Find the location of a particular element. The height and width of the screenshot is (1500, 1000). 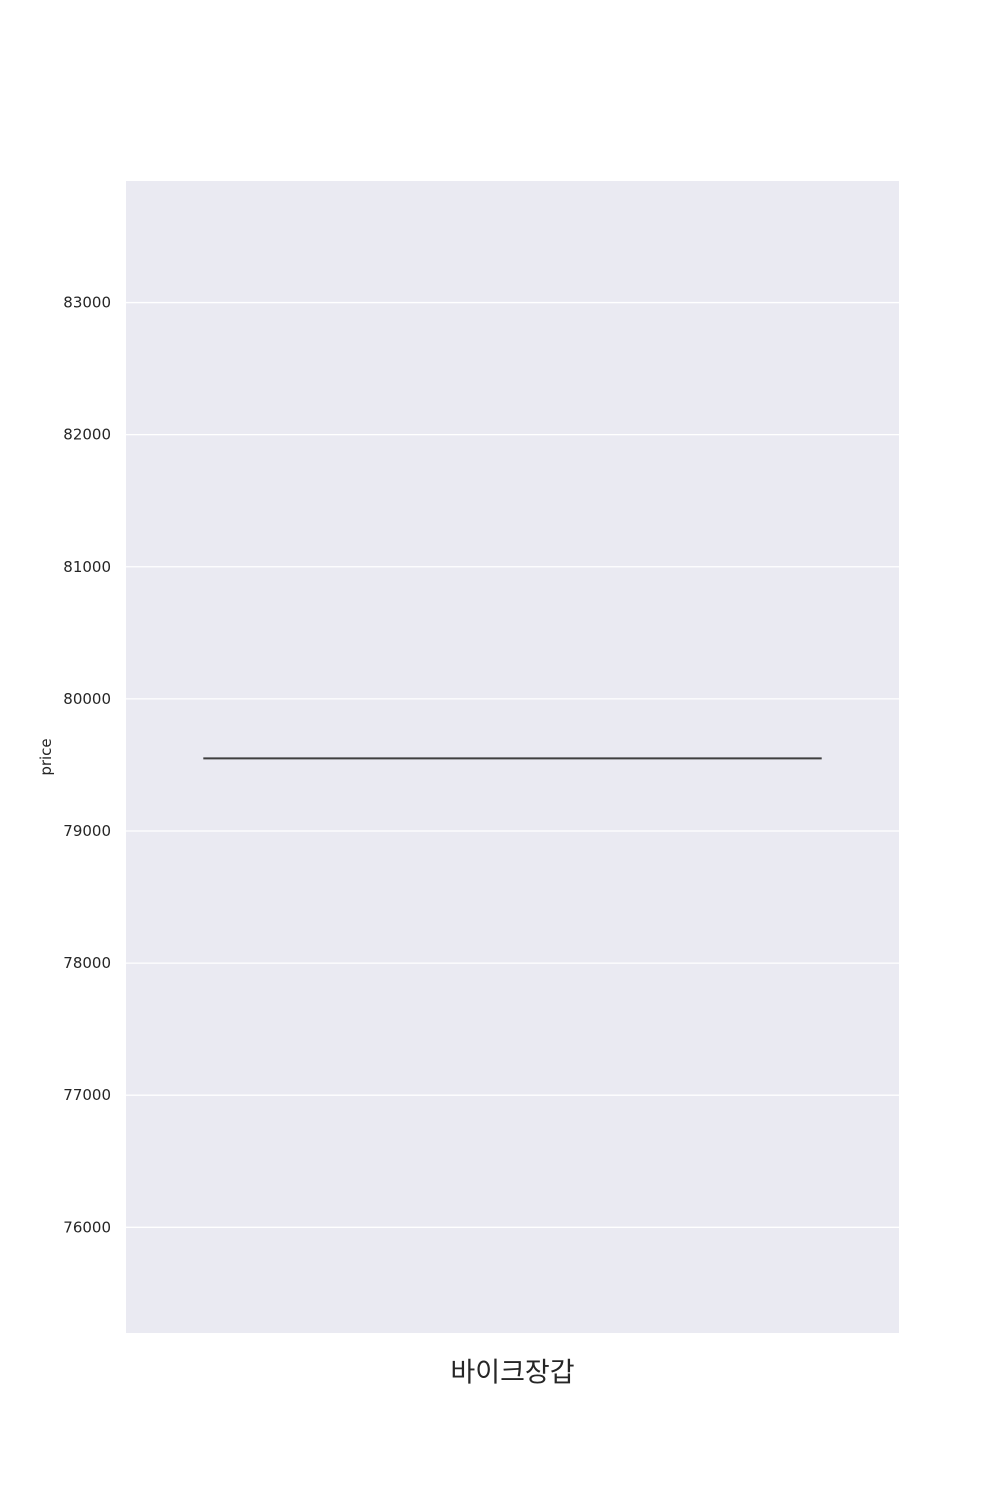

y-tick-label: 82000 is located at coordinates (87, 435).